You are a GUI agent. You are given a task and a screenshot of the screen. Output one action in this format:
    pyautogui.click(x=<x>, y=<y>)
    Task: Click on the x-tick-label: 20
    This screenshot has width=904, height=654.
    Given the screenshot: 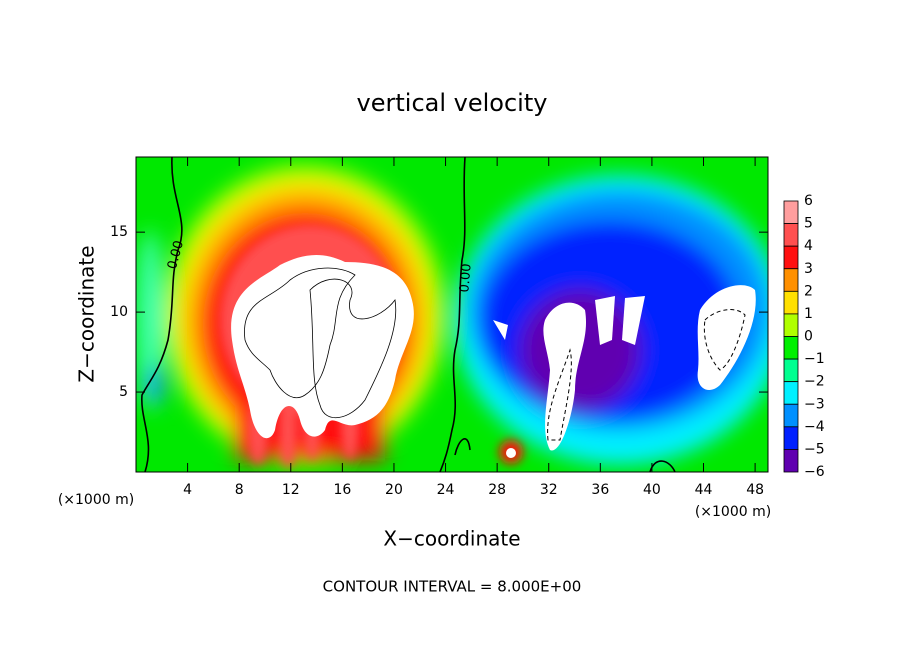 What is the action you would take?
    pyautogui.click(x=394, y=490)
    